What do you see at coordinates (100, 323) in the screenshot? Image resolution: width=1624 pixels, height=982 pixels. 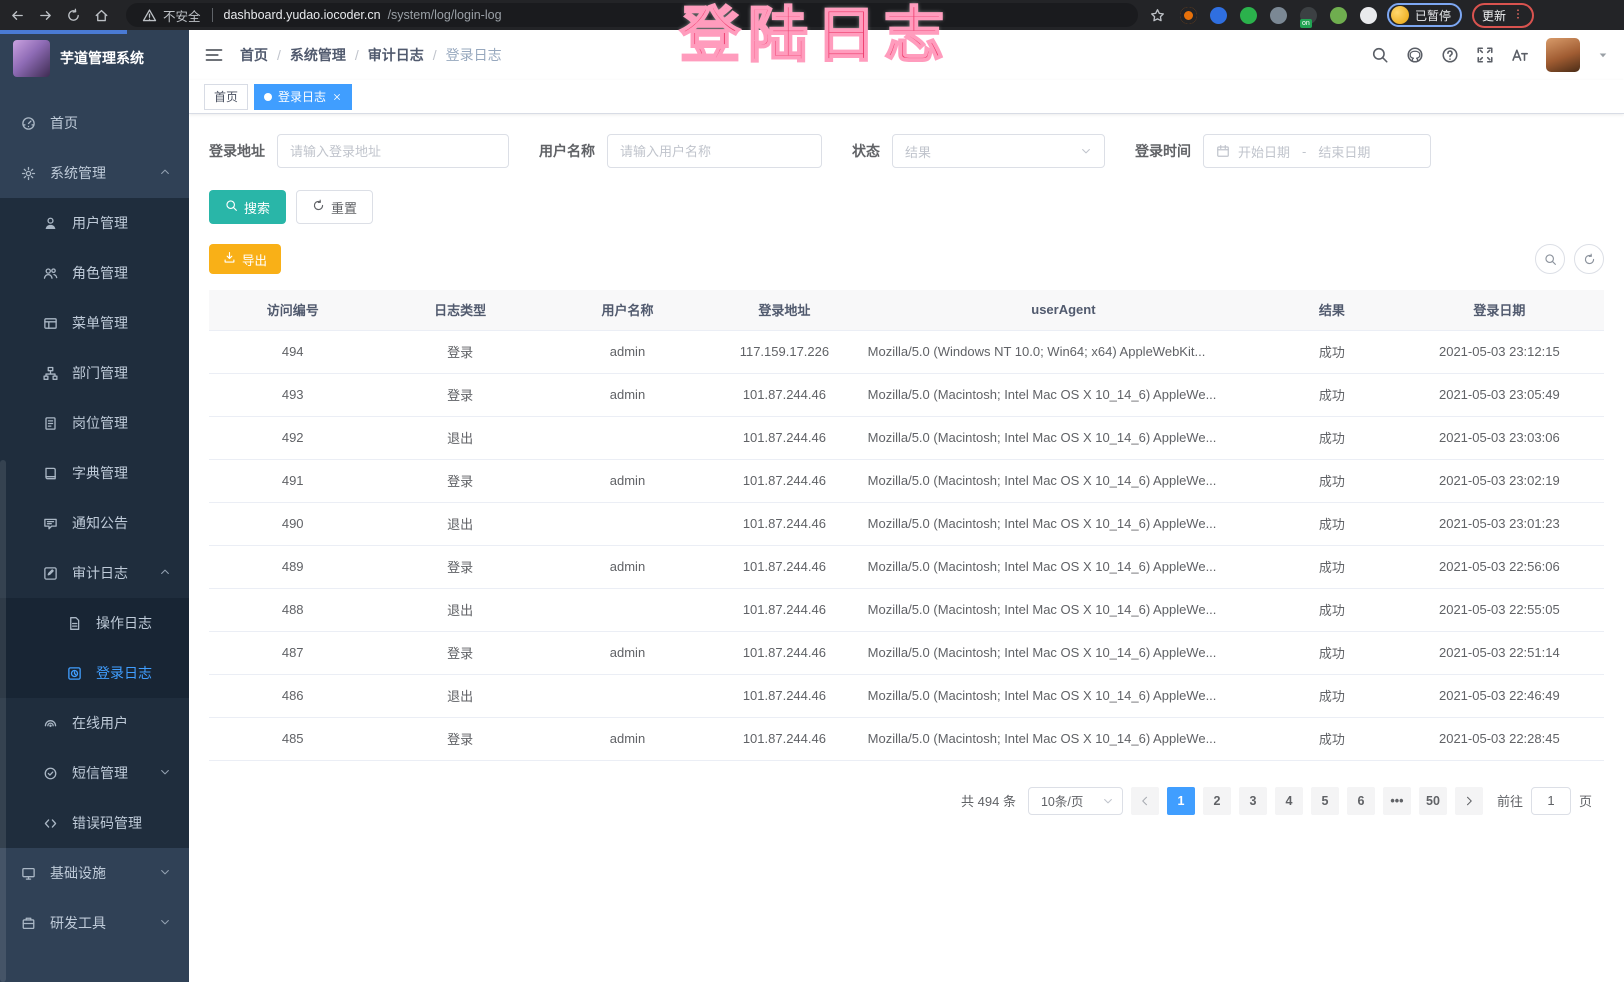 I see `sidebar-item-label: 菜单管理` at bounding box center [100, 323].